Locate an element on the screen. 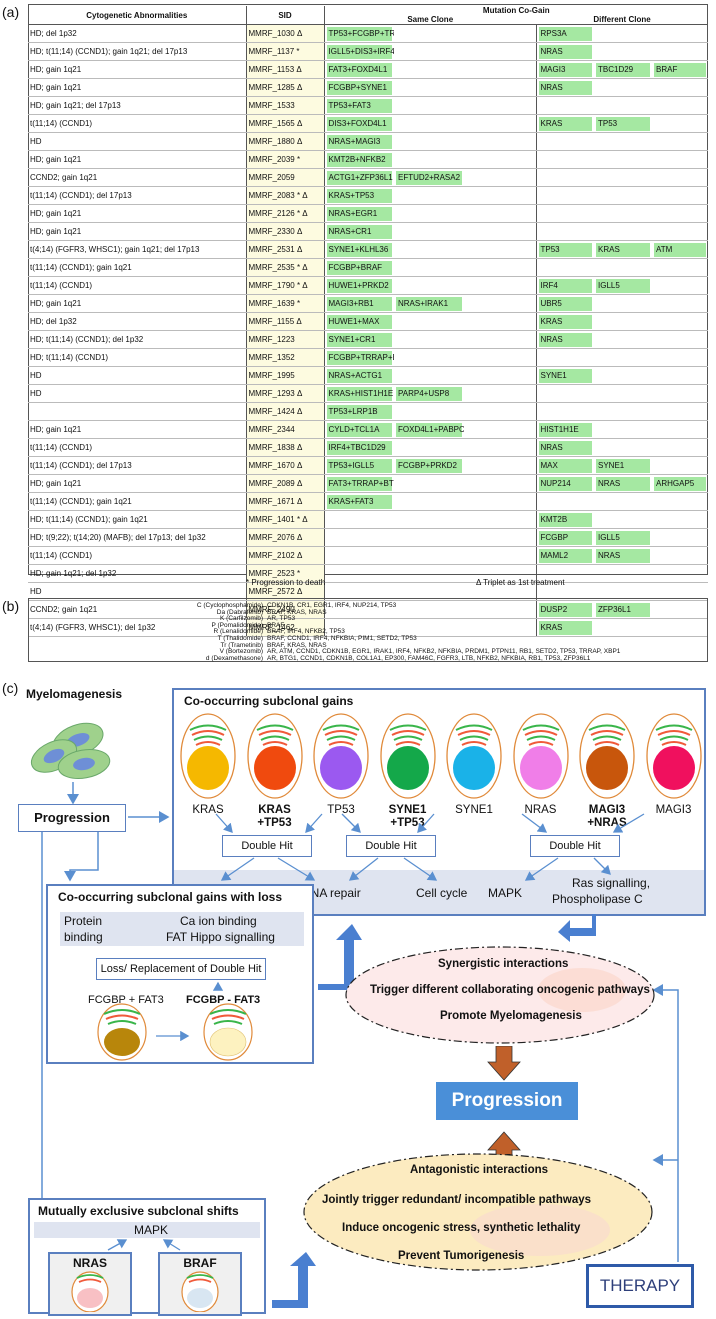 This screenshot has height=1319, width=716. same-clone-cell: FAT3+TRRAP+BTG1 is located at coordinates (359, 483).